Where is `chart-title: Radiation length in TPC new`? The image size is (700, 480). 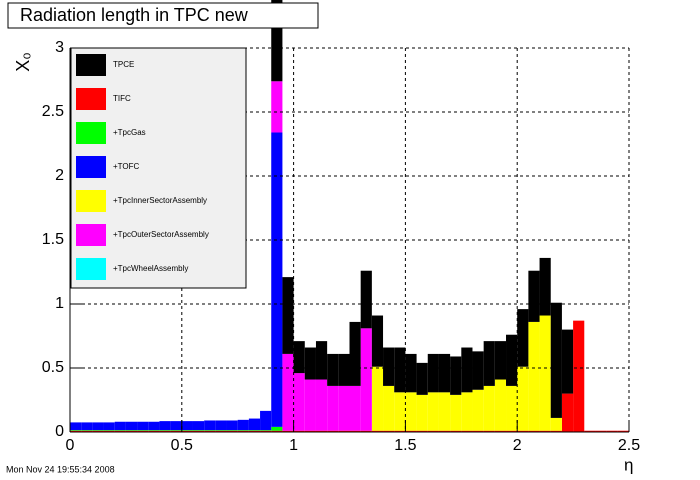 chart-title: Radiation length in TPC new is located at coordinates (134, 15).